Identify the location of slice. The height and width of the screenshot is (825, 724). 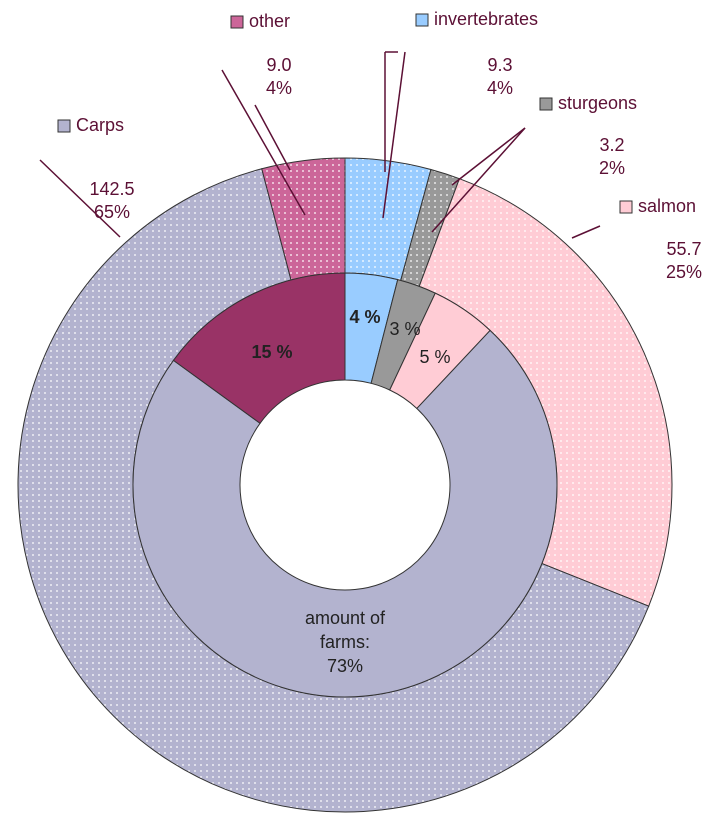
(259, 348).